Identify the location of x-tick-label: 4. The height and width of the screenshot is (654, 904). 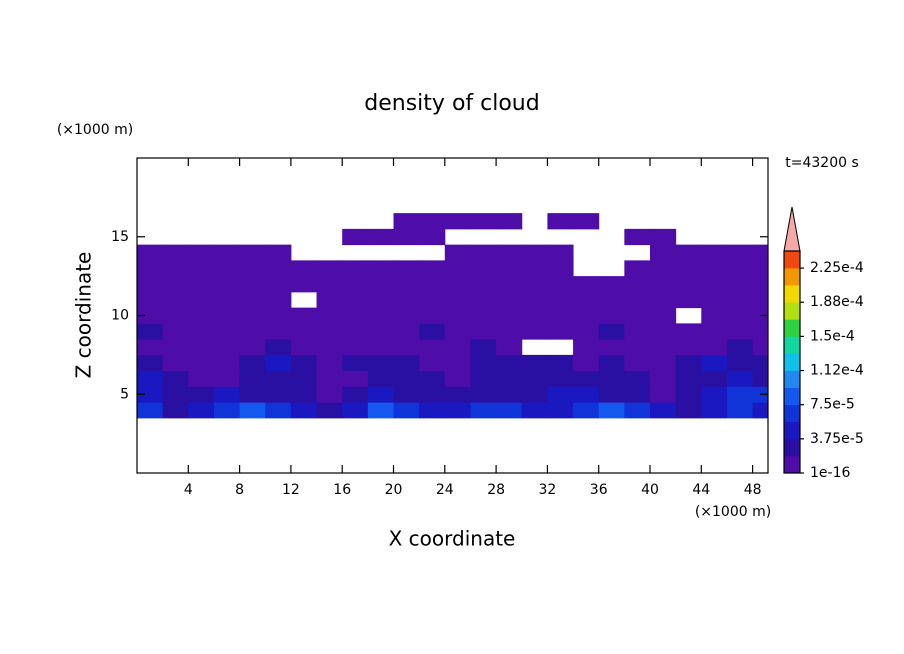
(188, 490).